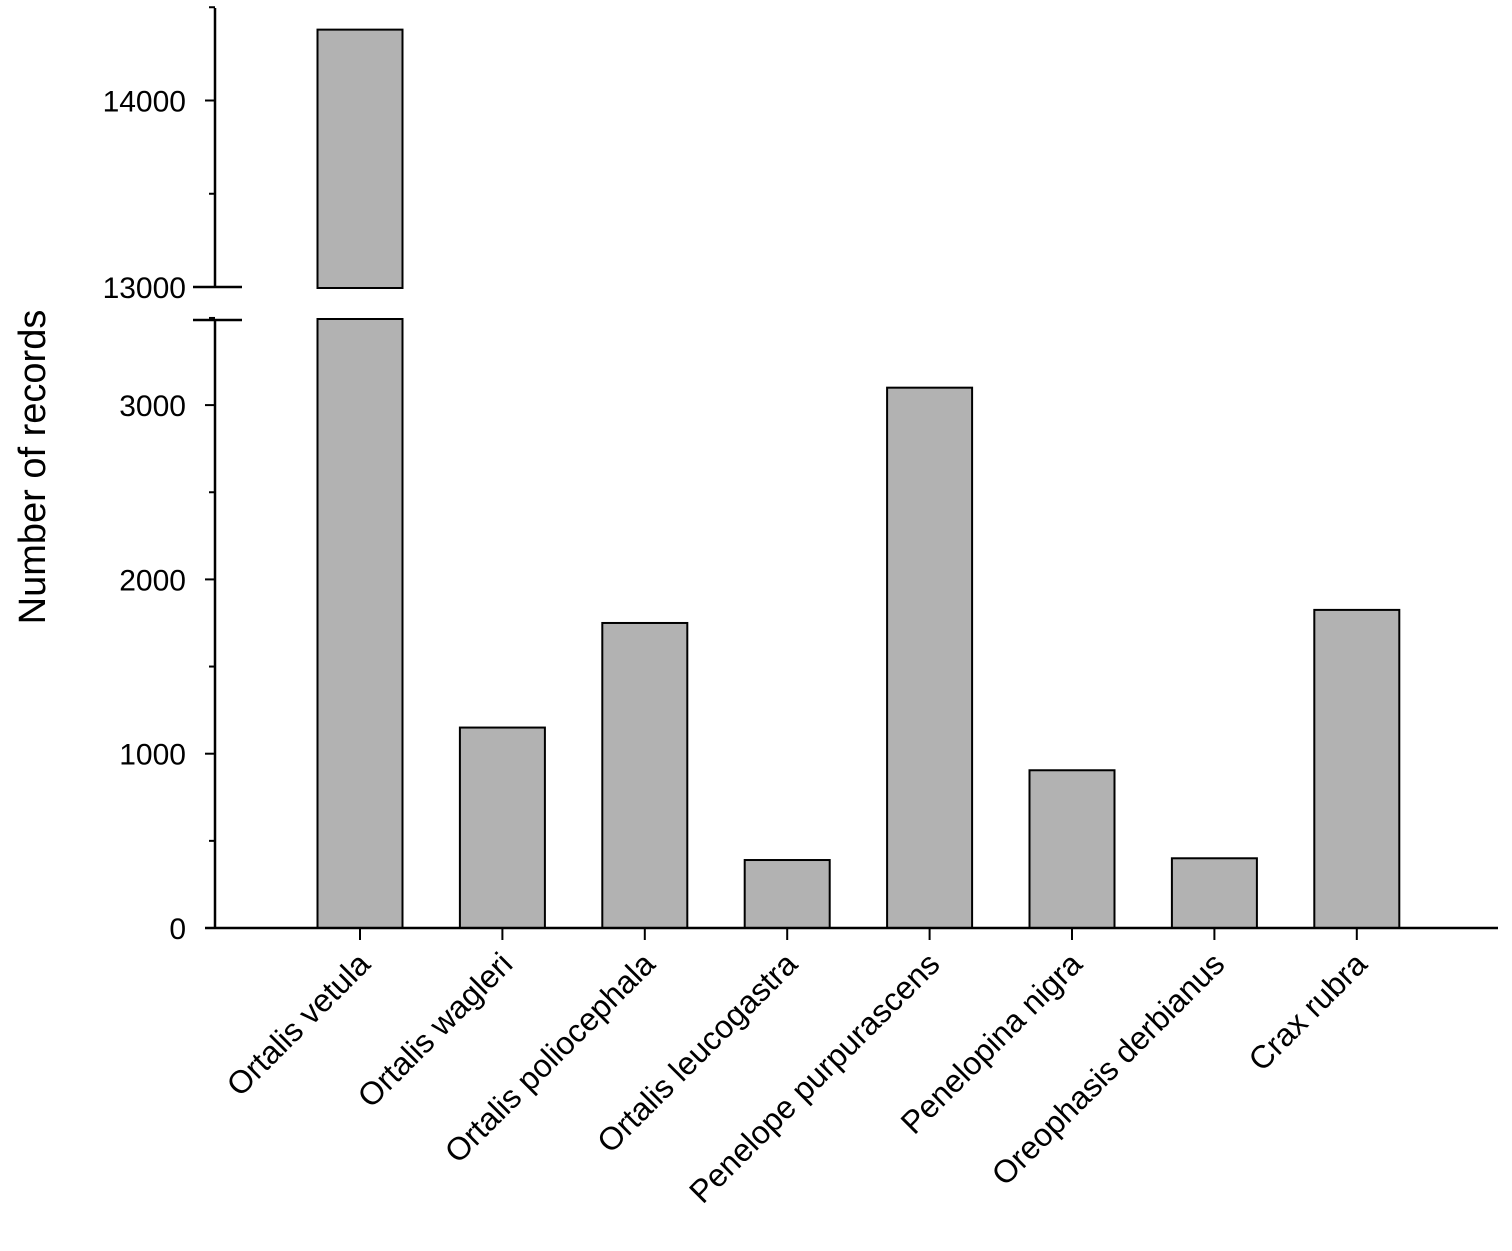 The image size is (1512, 1251). What do you see at coordinates (152, 580) in the screenshot?
I see `y-tick-label-2000: 2000` at bounding box center [152, 580].